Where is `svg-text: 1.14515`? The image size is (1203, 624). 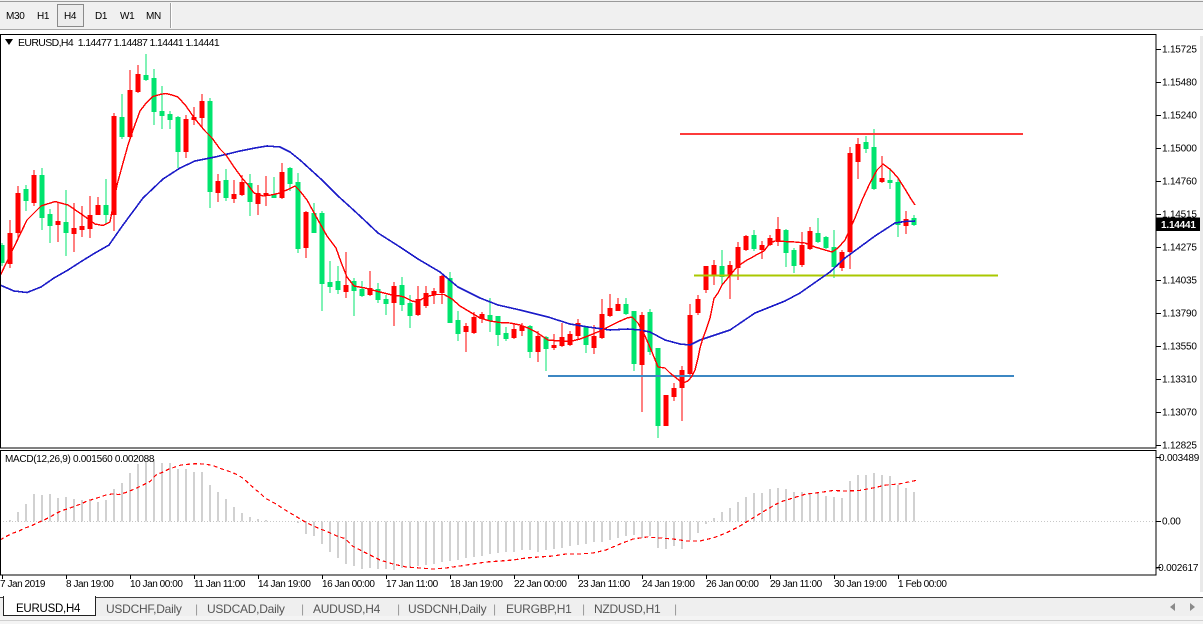
svg-text: 1.14515 is located at coordinates (1179, 215).